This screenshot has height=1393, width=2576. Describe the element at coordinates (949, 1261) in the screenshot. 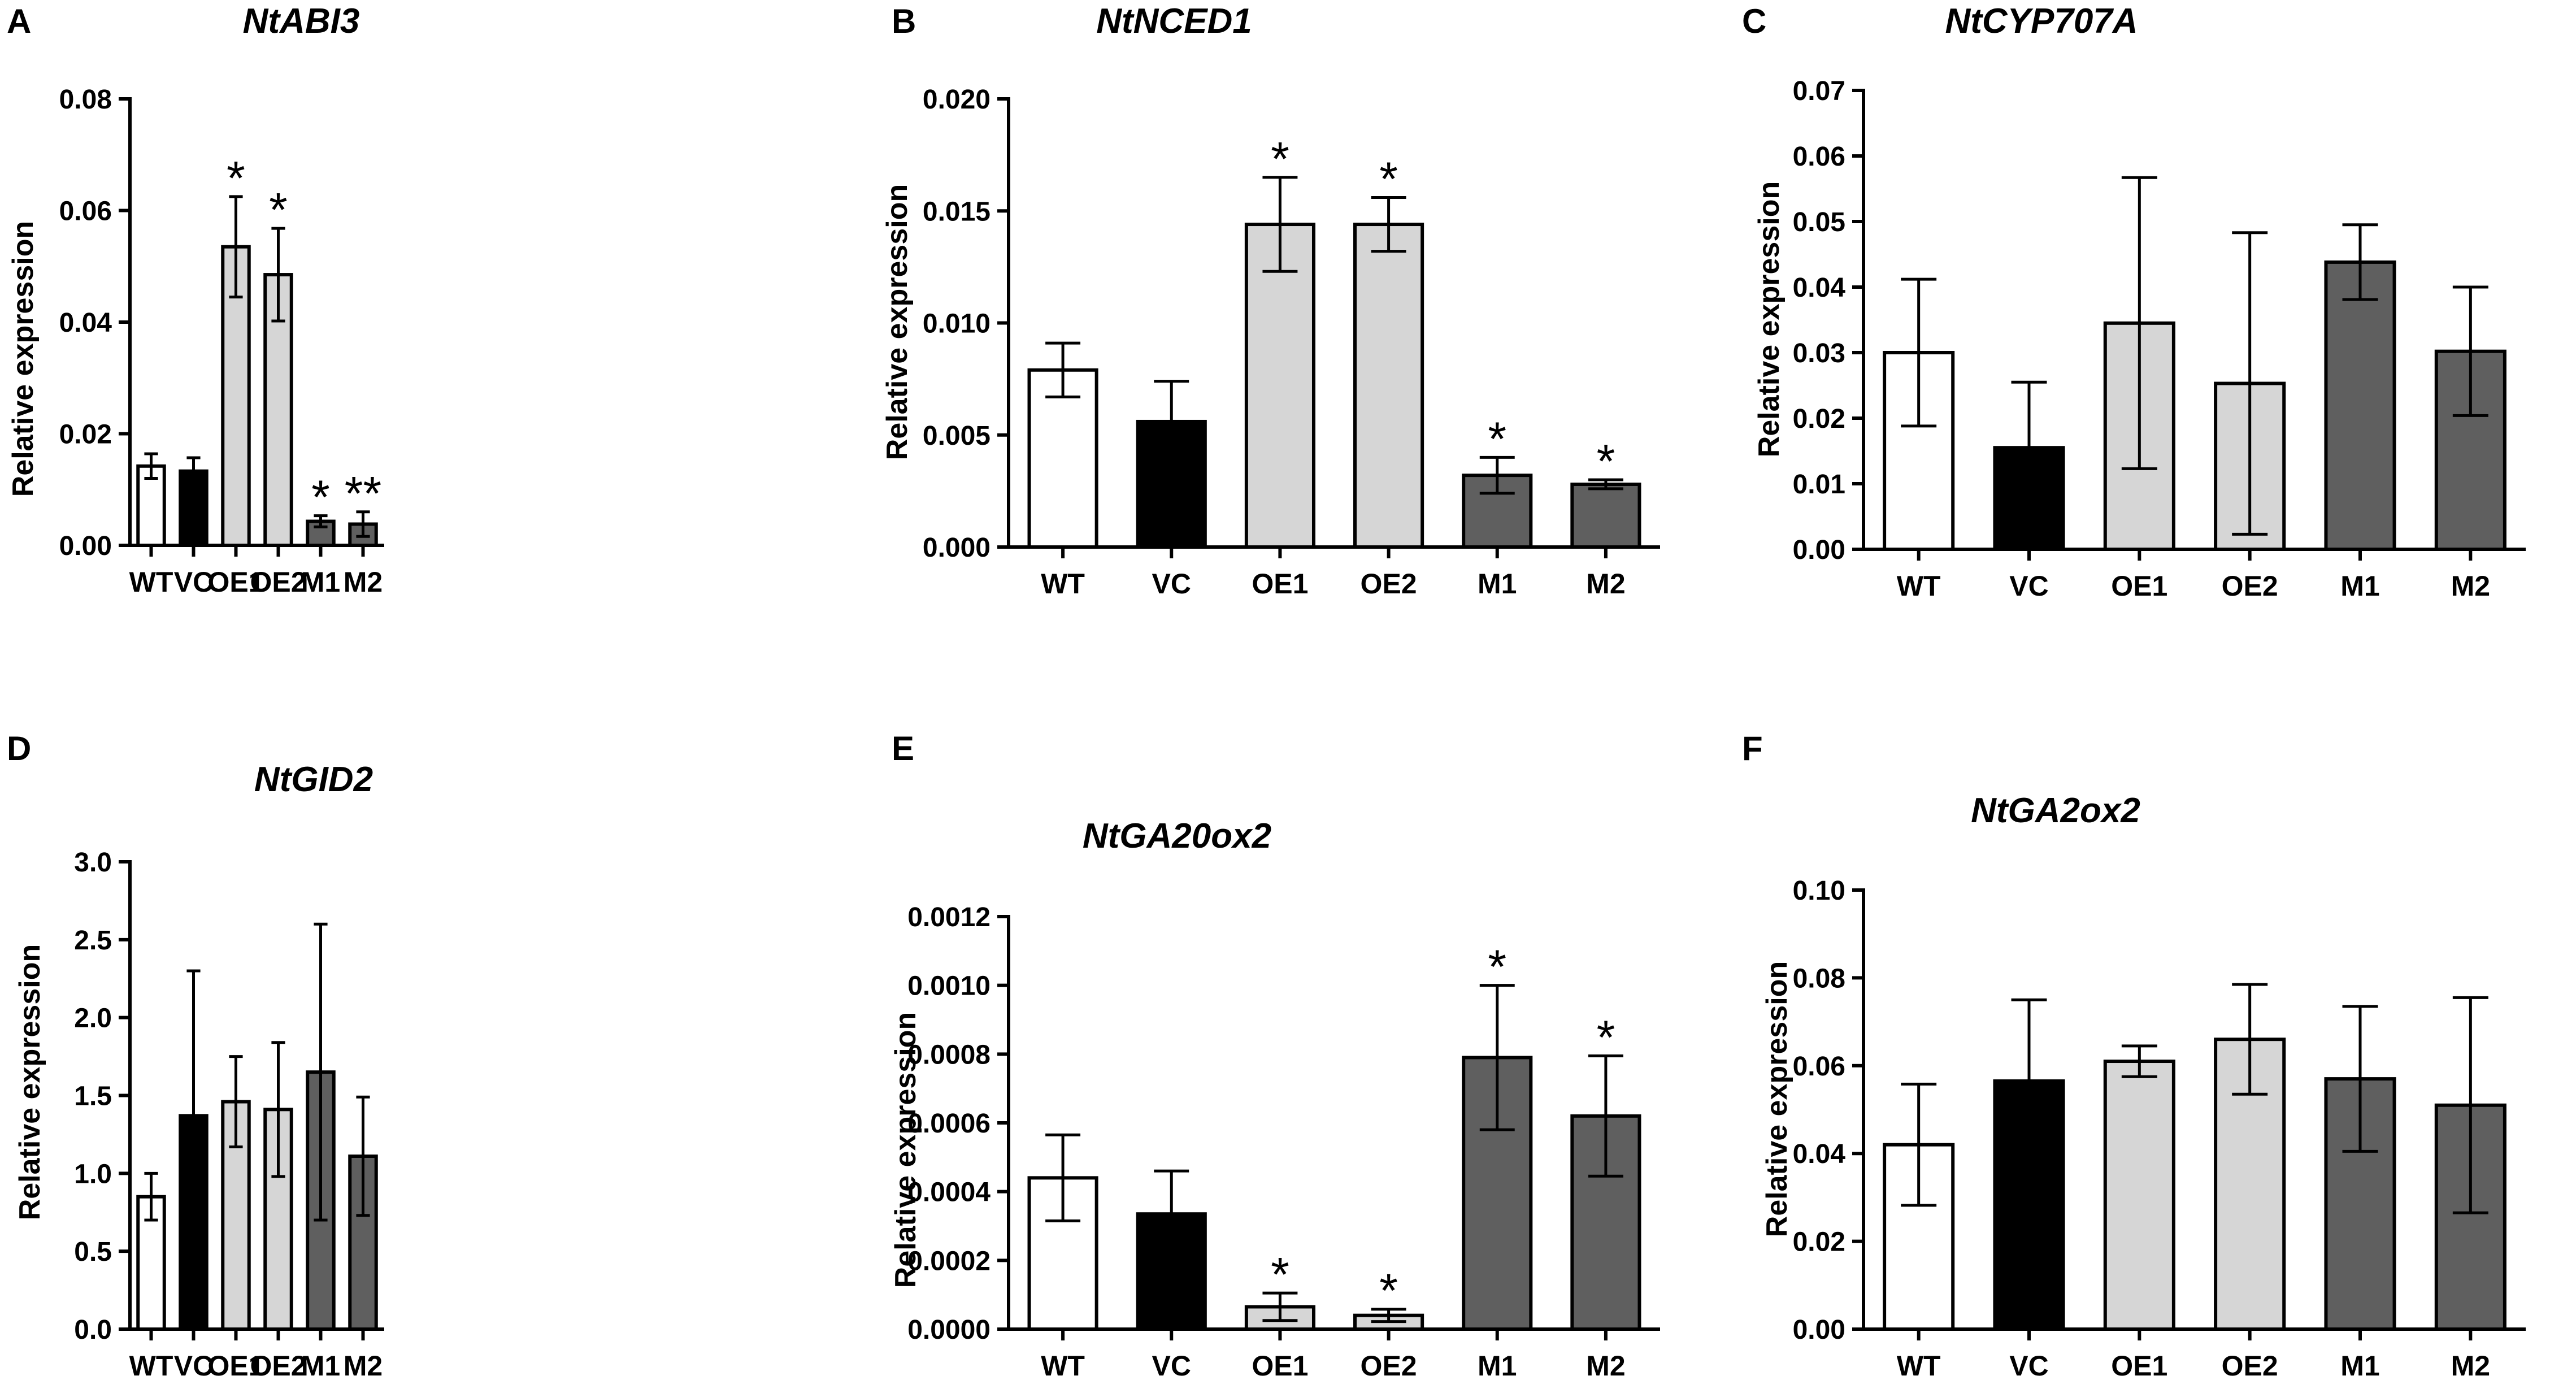

I see `y-tick-label: 0.0002` at that location.